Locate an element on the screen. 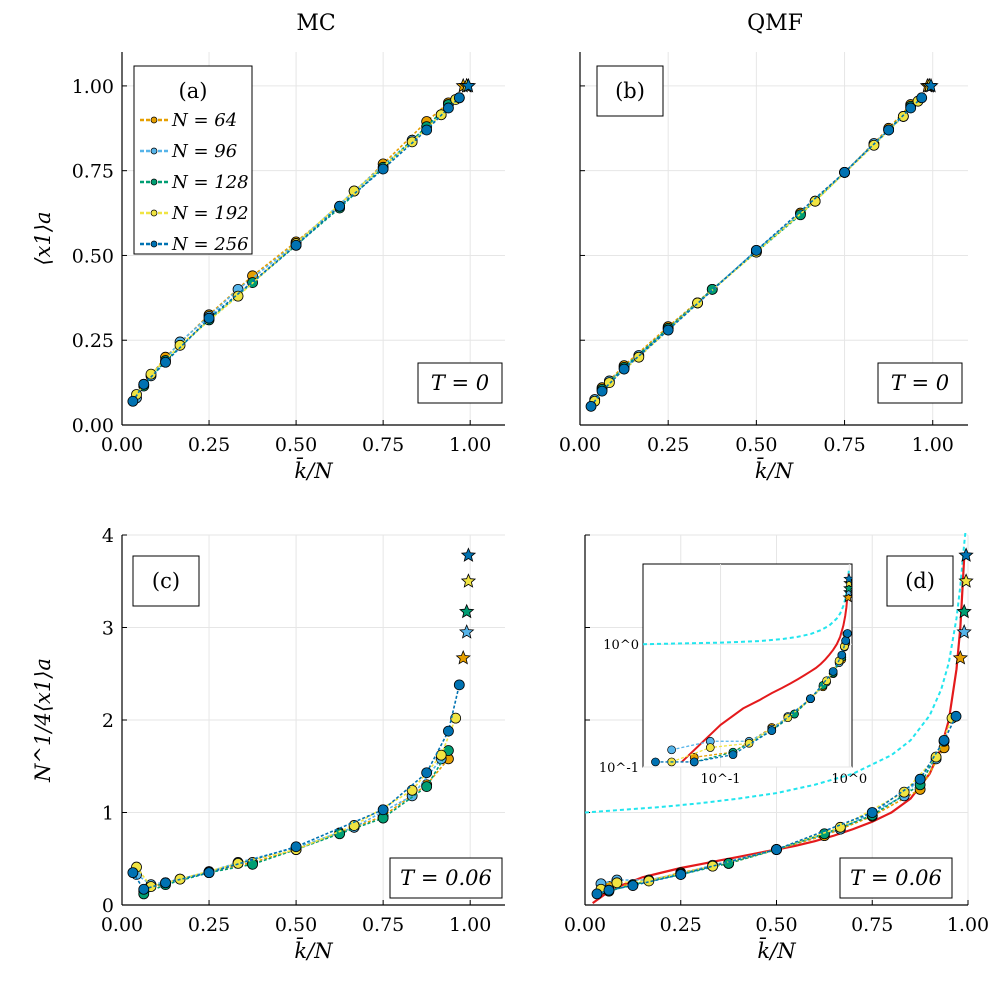 This screenshot has width=997, height=997. inset-y-tick-label: 10^-1 is located at coordinates (619, 768).